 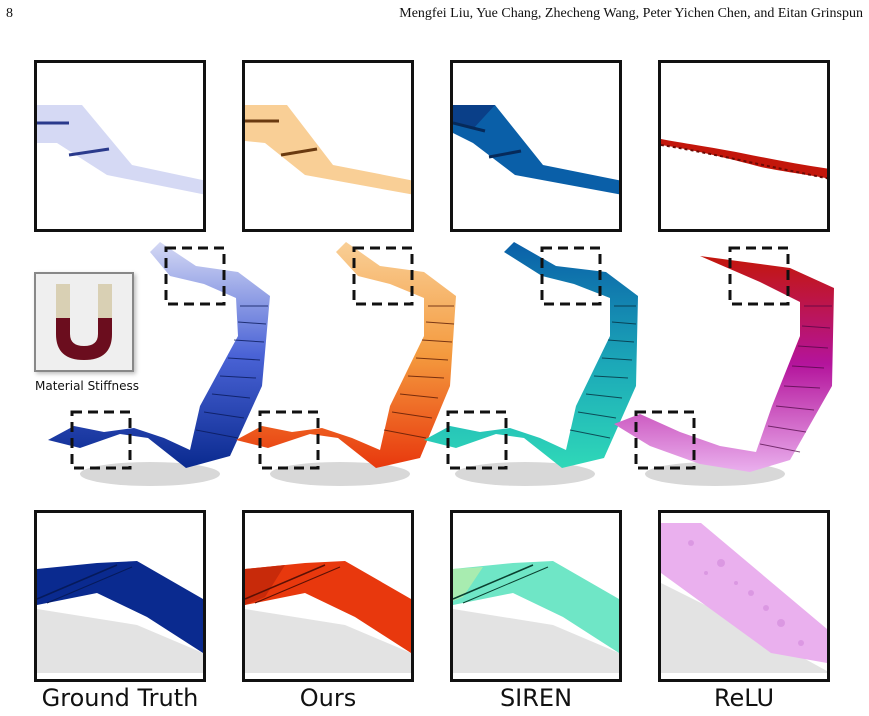 I want to click on zoom-top-ours, so click(x=328, y=146).